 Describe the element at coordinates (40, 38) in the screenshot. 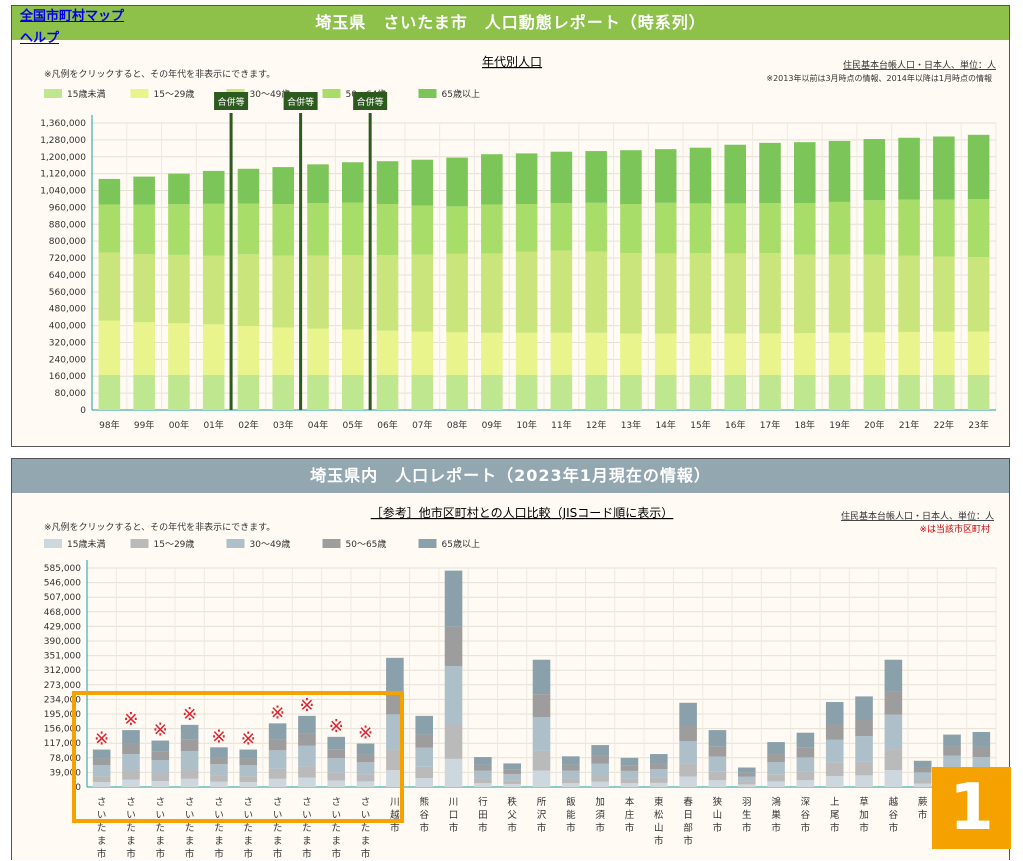

I see `help-link: ヘルプ` at that location.